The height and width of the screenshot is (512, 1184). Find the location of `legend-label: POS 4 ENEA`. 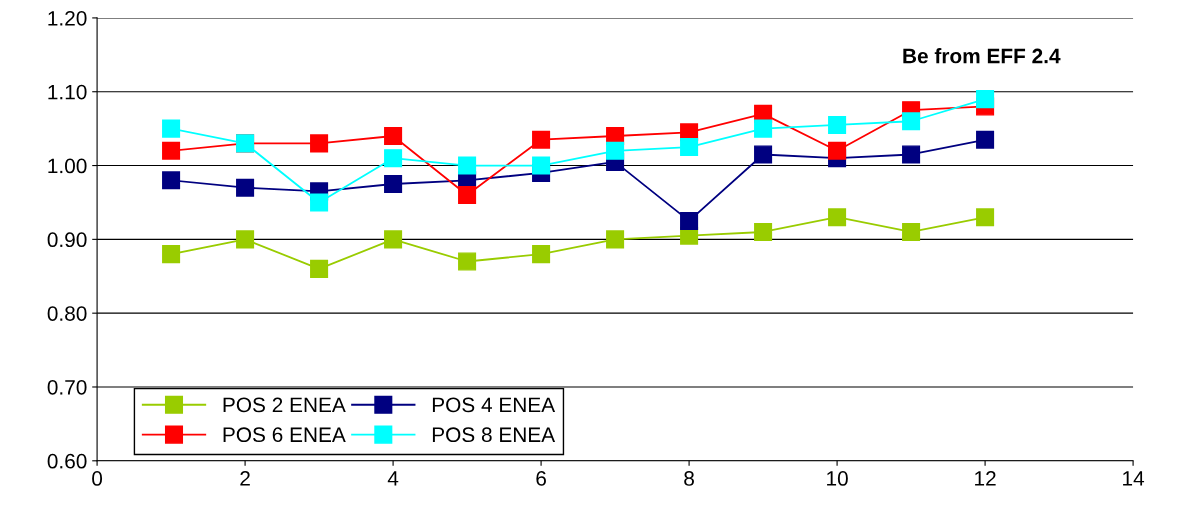

legend-label: POS 4 ENEA is located at coordinates (494, 405).